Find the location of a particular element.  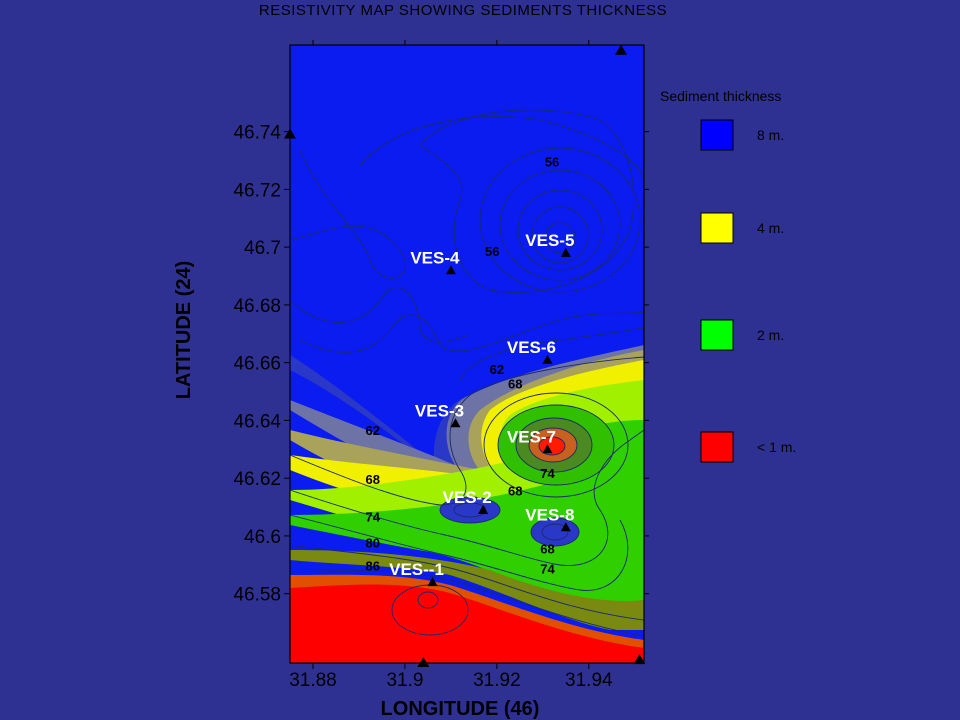

station-label: VES--1 is located at coordinates (416, 569).